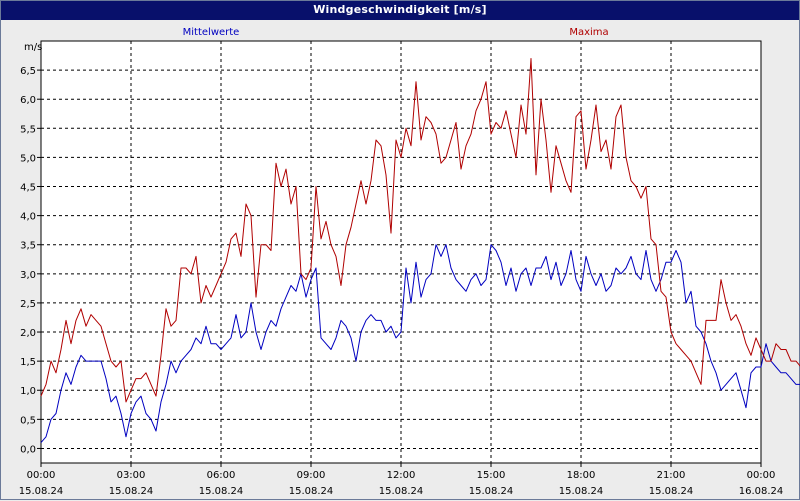 The height and width of the screenshot is (501, 800). What do you see at coordinates (28, 71) in the screenshot?
I see `y-tick-label: 6,5` at bounding box center [28, 71].